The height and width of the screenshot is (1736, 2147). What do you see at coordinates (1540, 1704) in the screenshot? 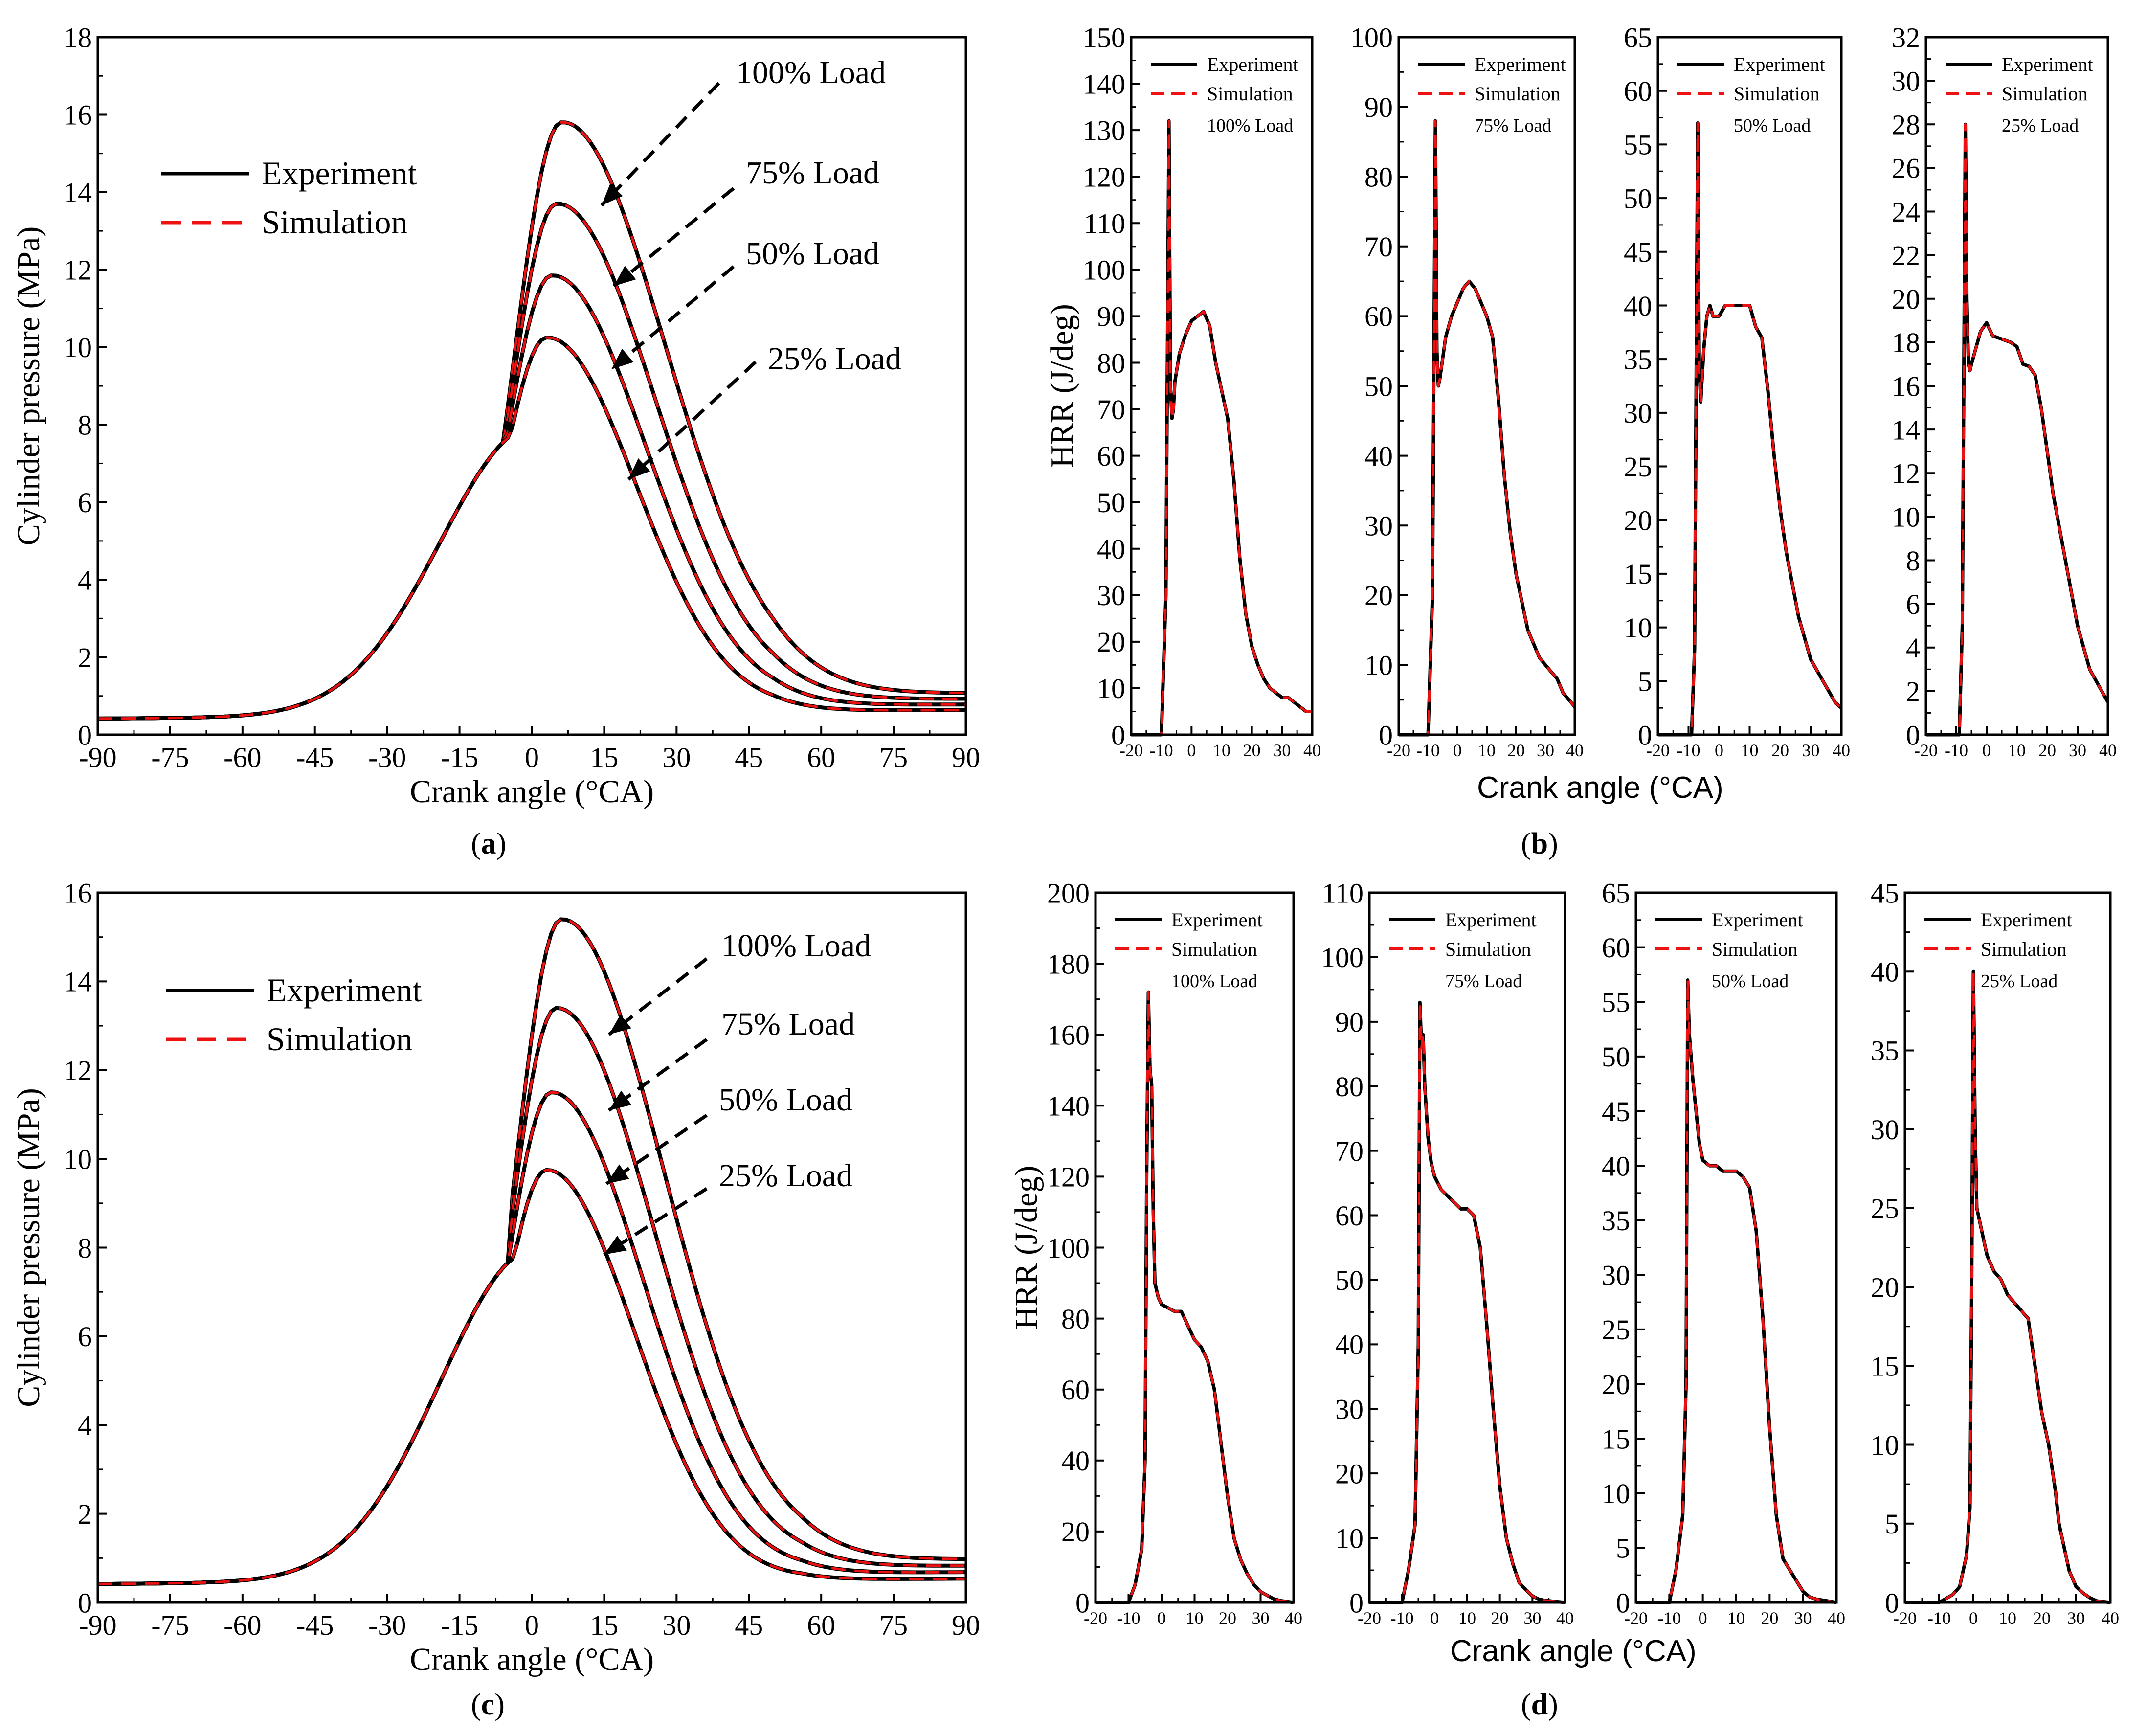
I see `caption-d: (d)` at bounding box center [1540, 1704].